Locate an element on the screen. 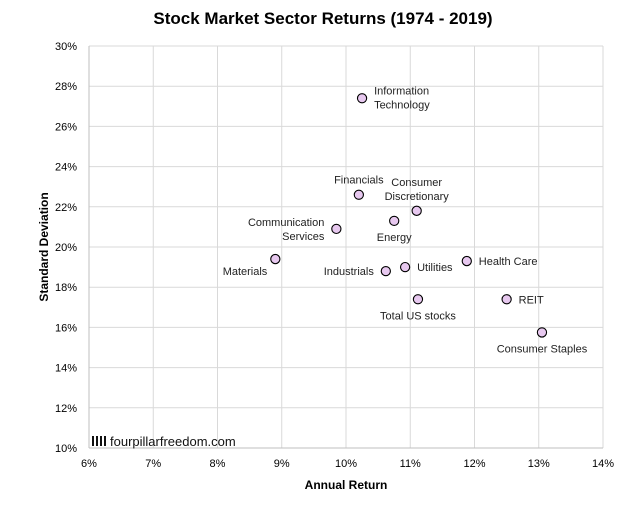  y-tick-label: 28% is located at coordinates (66, 87).